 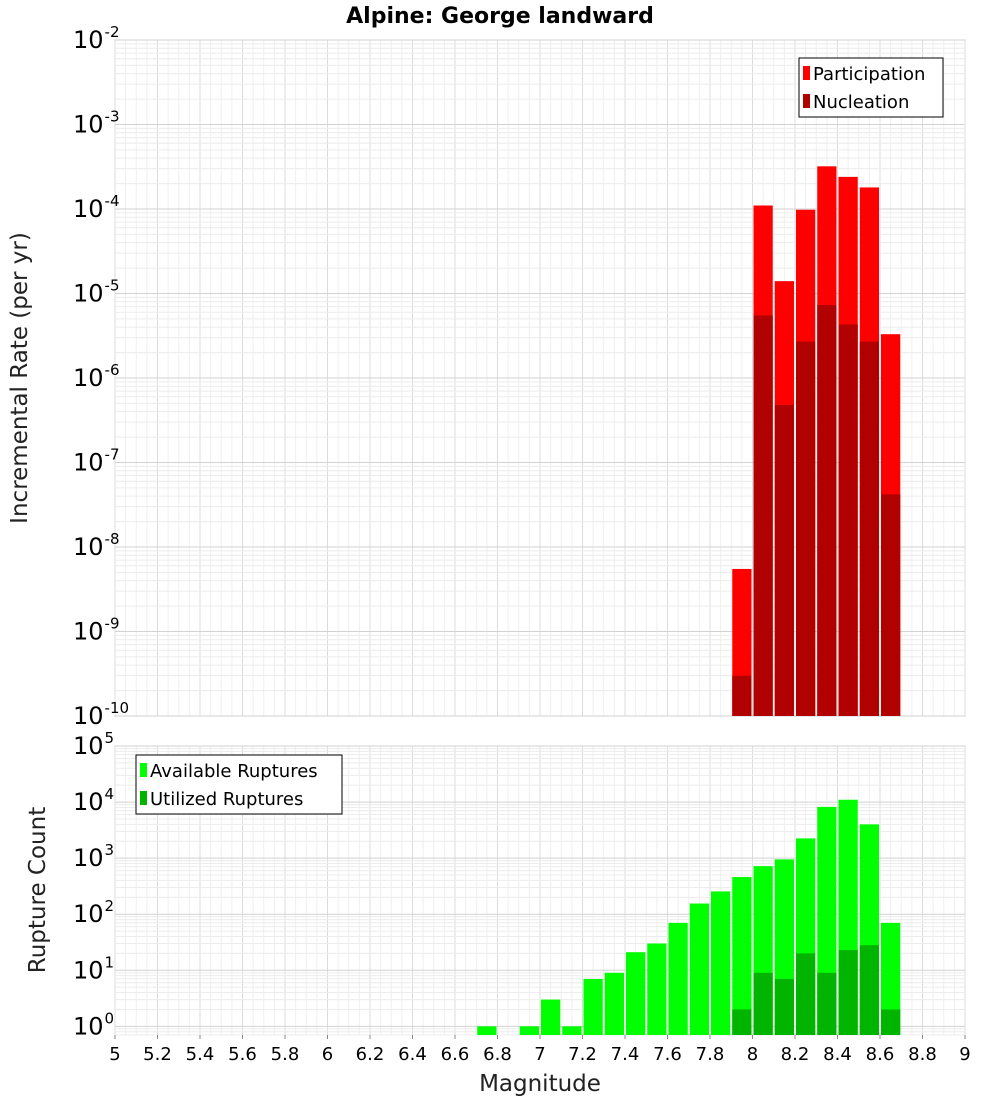 I want to click on rate-legend: Participation Nucleation, so click(x=871, y=87).